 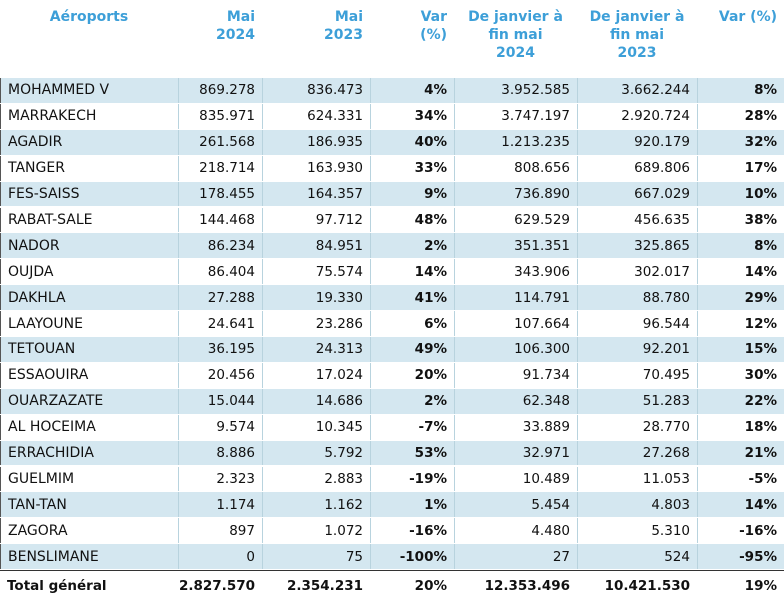 What do you see at coordinates (316, 142) in the screenshot?
I see `cell: 186.935` at bounding box center [316, 142].